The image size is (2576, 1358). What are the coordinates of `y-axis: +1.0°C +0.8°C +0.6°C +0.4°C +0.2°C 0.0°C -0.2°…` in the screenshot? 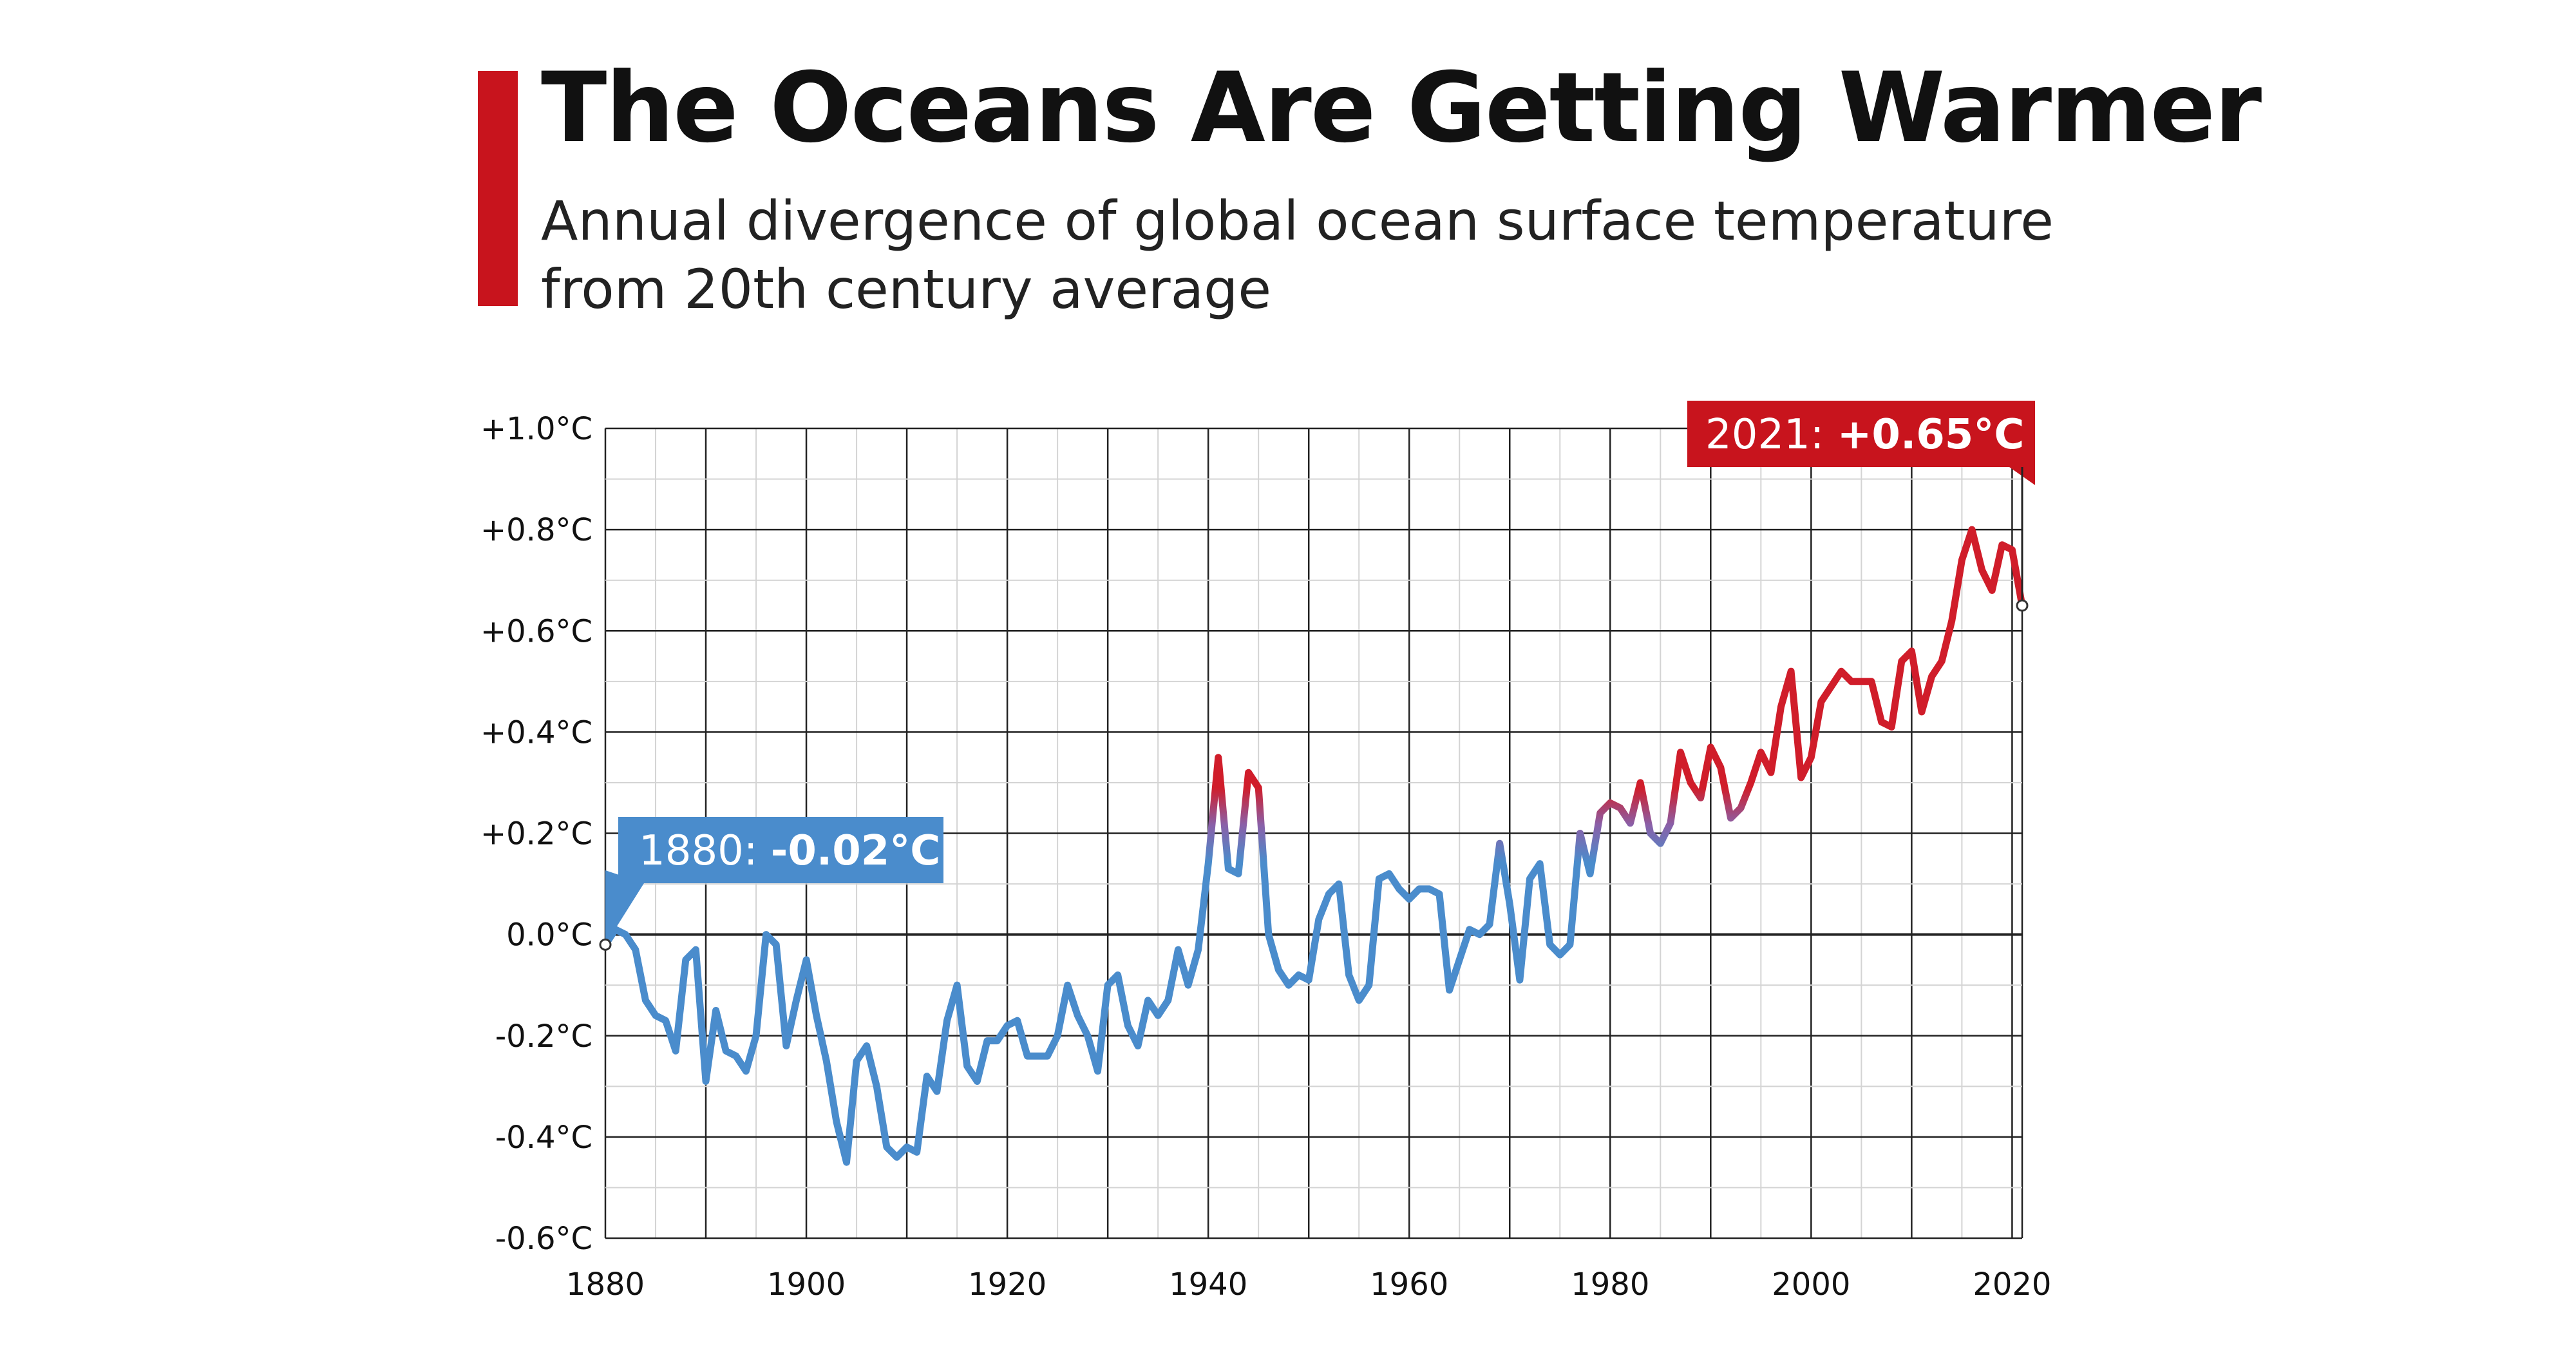 It's located at (536, 834).